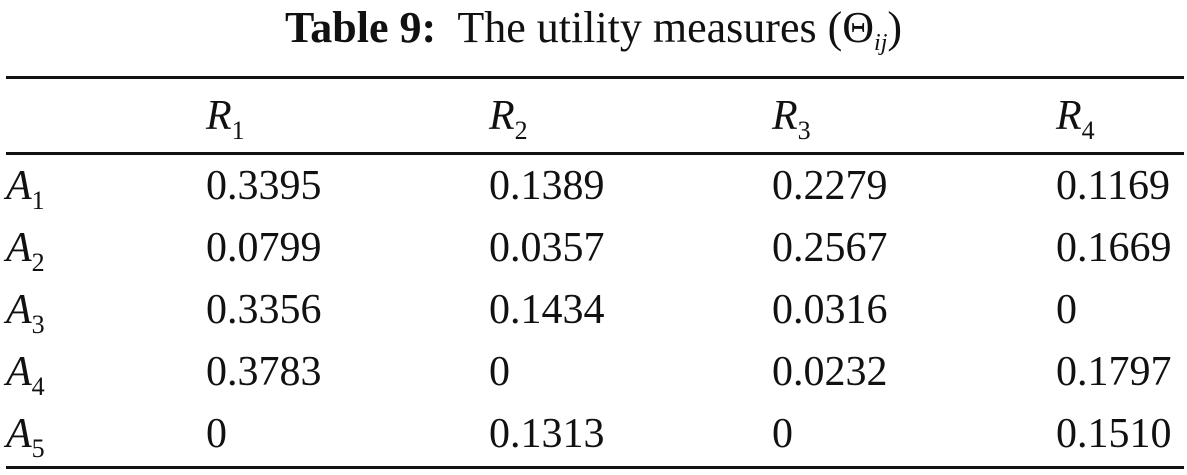 This screenshot has width=1187, height=475. Describe the element at coordinates (1114, 434) in the screenshot. I see `table-cell: 0.1510` at that location.